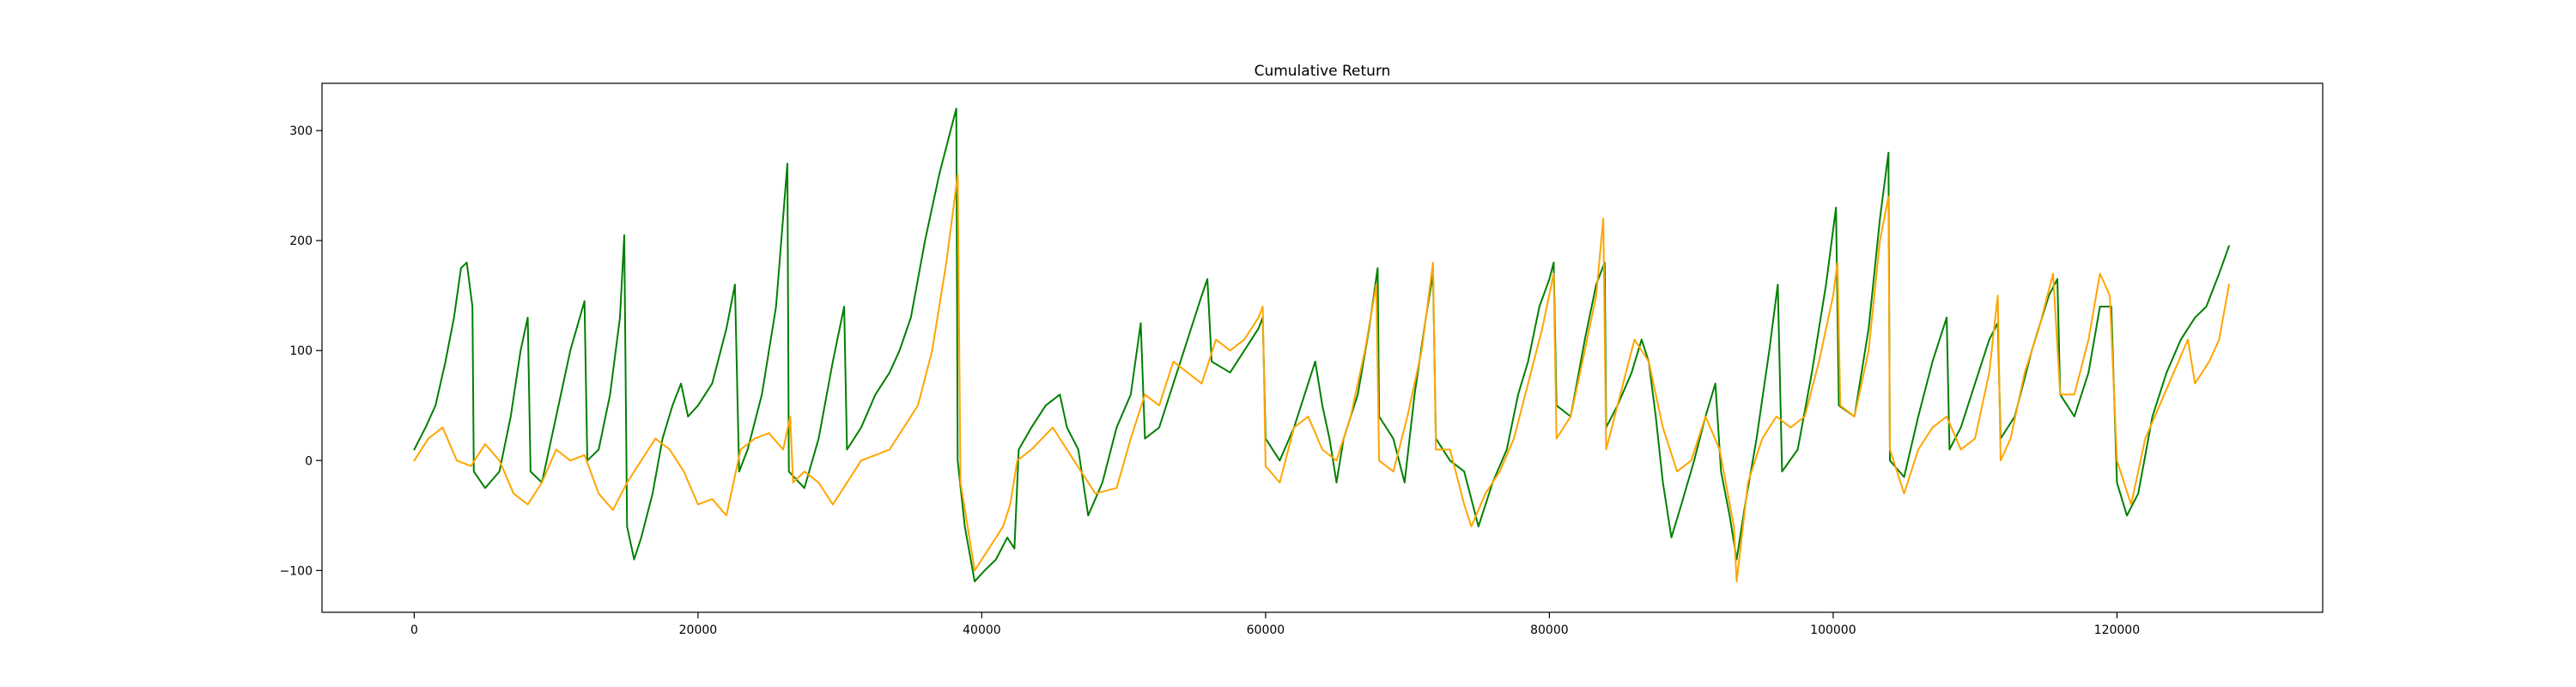 The image size is (2576, 687). Describe the element at coordinates (309, 461) in the screenshot. I see `y-tick-label: 0` at that location.